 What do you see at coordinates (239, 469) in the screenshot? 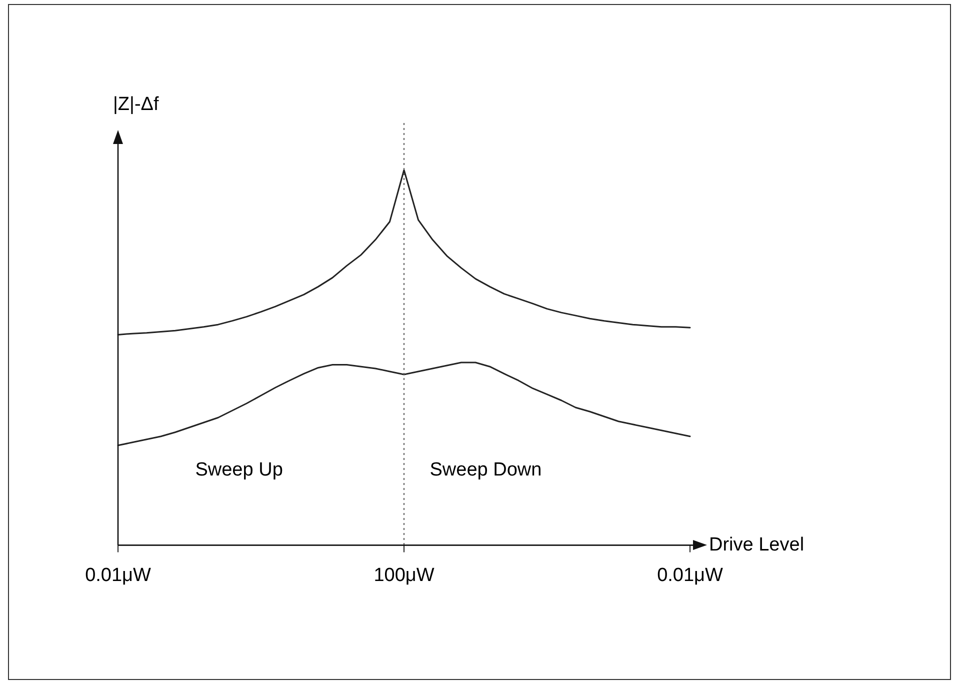
I see `annotation: Sweep Up` at bounding box center [239, 469].